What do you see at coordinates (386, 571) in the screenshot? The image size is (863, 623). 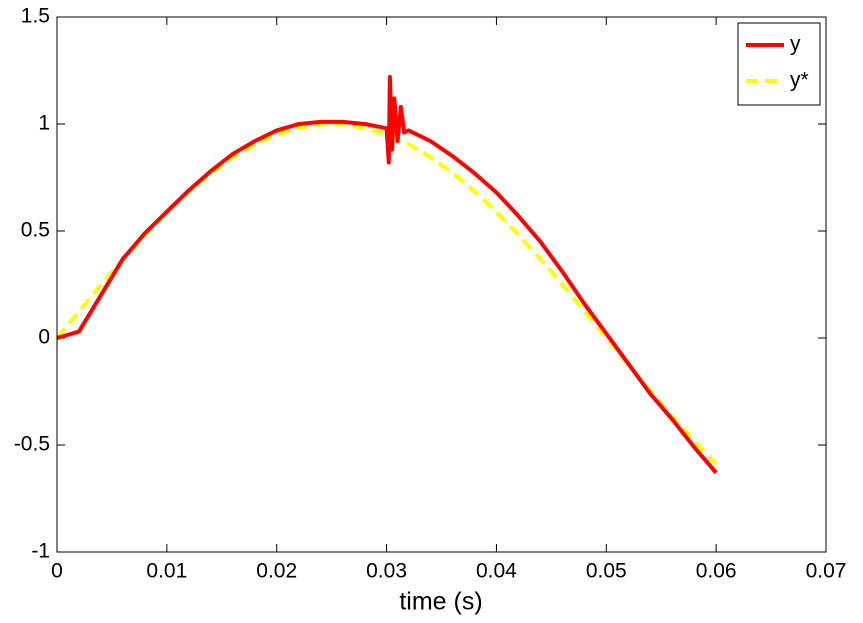 I see `x-tick-label: 0.03` at bounding box center [386, 571].